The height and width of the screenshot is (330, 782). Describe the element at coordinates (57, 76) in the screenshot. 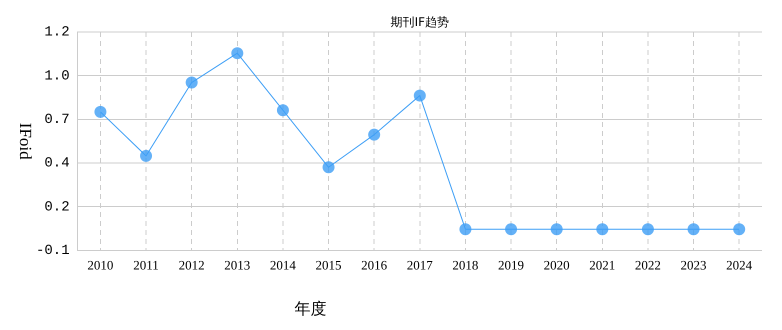

I see `y-tick-label: 1.0` at that location.